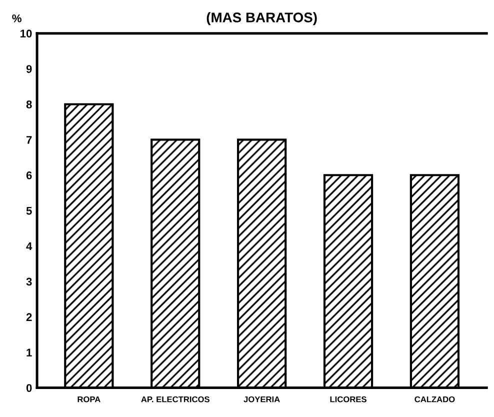  Describe the element at coordinates (262, 399) in the screenshot. I see `x-tick-label: JOYERIA` at that location.